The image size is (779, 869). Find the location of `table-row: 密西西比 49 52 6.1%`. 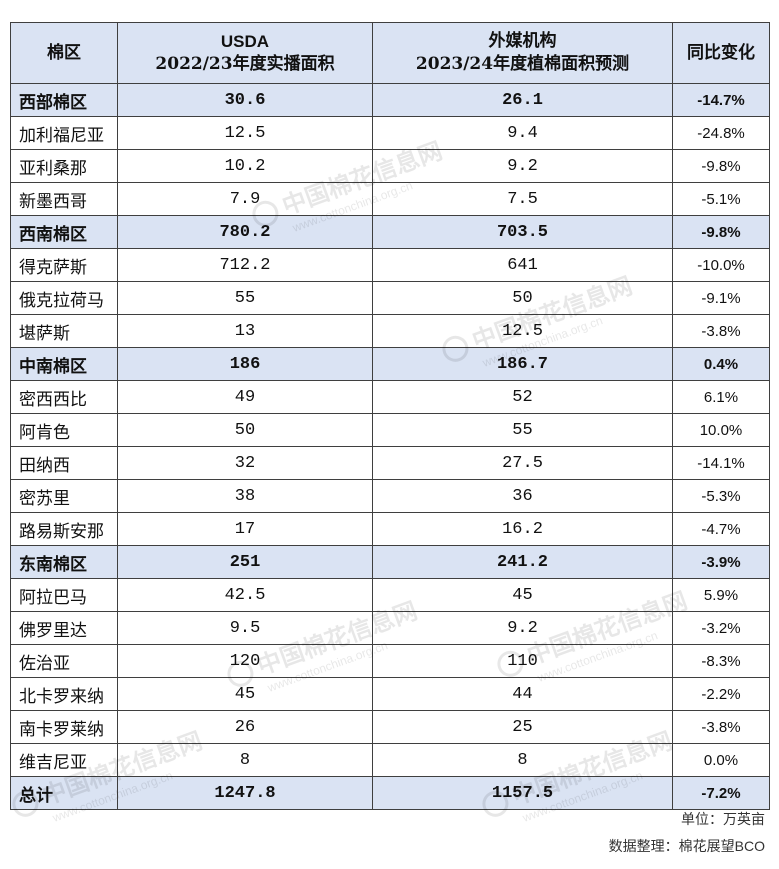

table-row: 密西西比 49 52 6.1% is located at coordinates (390, 397).